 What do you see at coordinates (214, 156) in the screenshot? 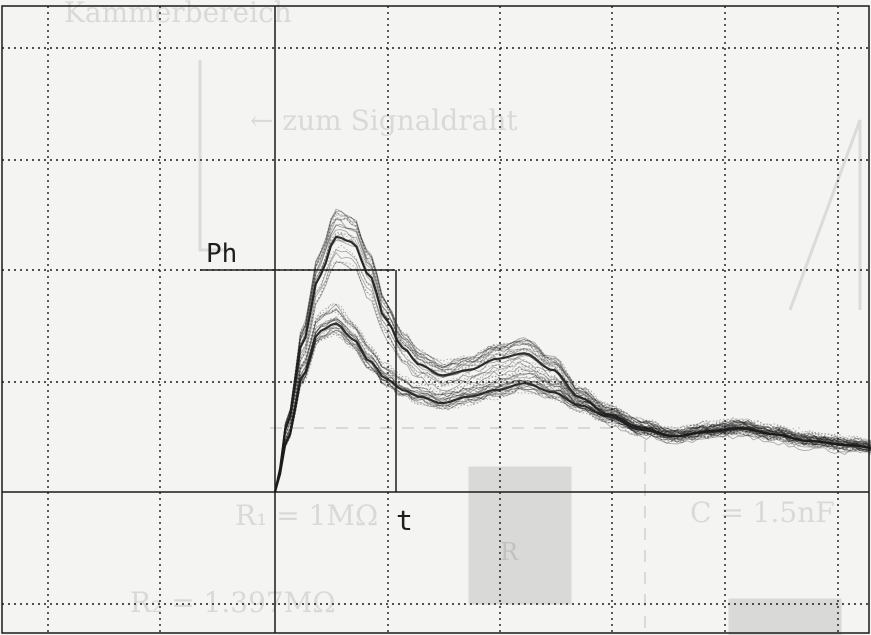
I see `ghost-bracket` at bounding box center [214, 156].